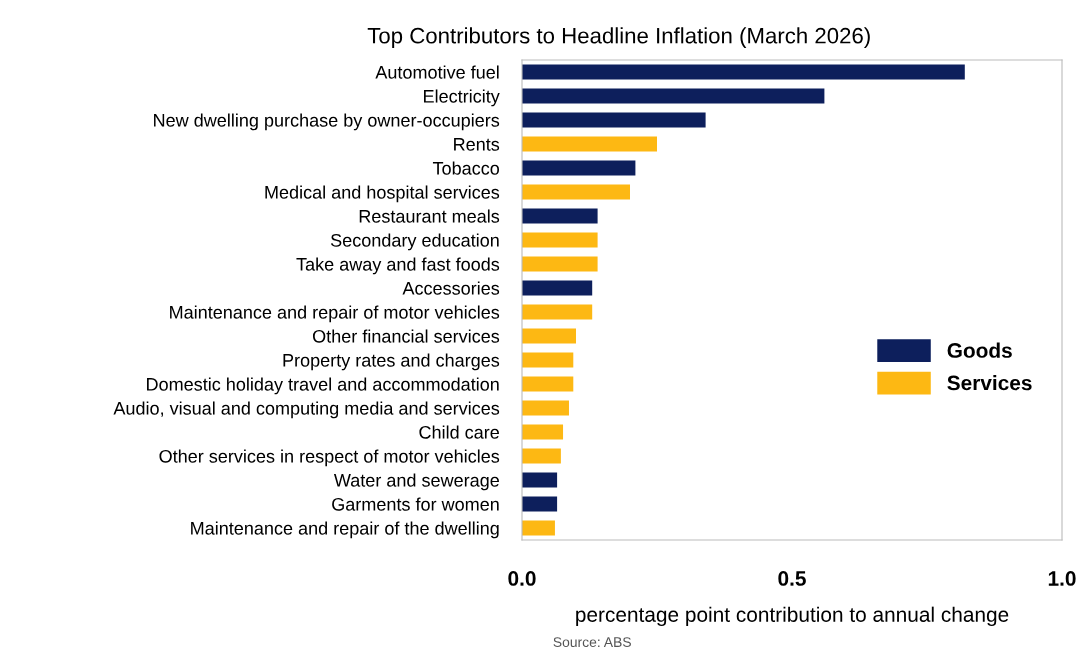 This screenshot has width=1084, height=655. I want to click on y-tick-label: Medical and hospital services, so click(382, 194).